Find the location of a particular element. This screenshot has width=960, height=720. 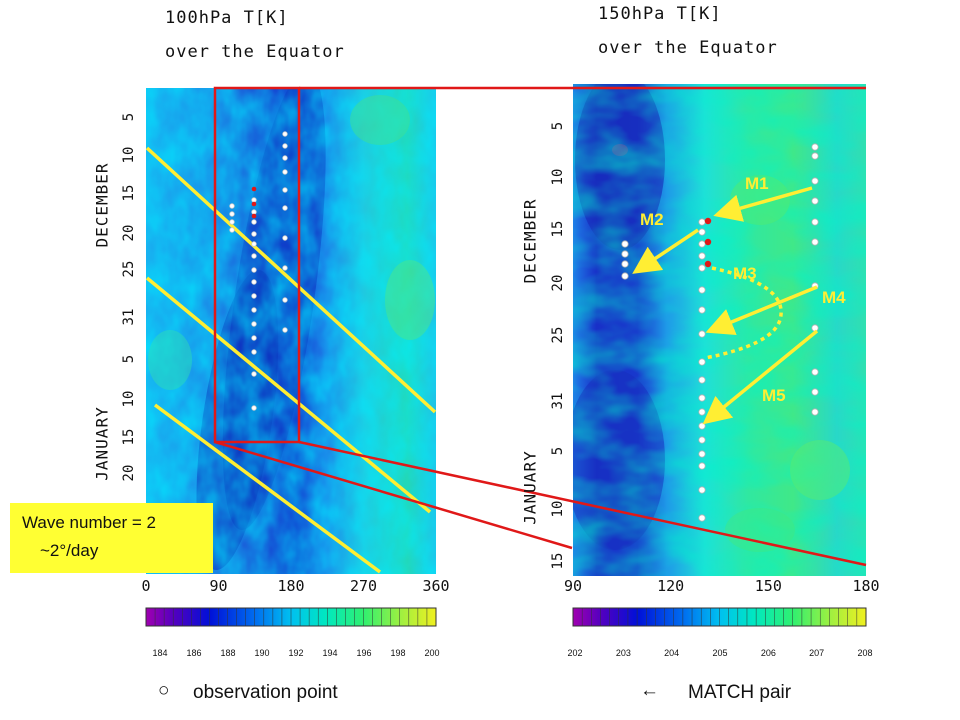

x-tick-left-1: 90 is located at coordinates (218, 586).